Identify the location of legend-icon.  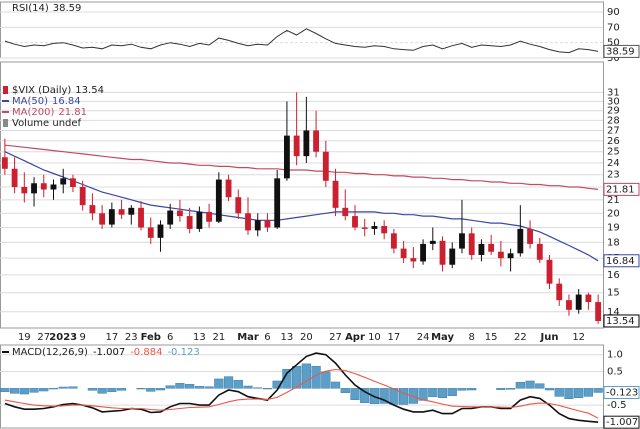
(5, 90).